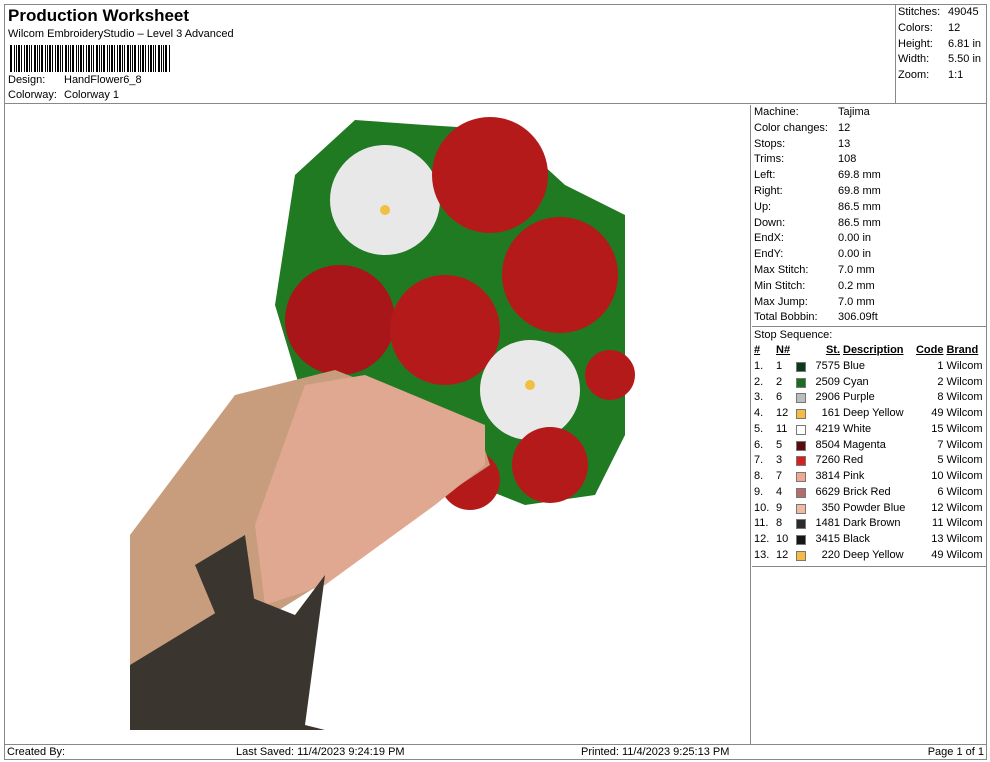  I want to click on row-index: 9., so click(759, 491).